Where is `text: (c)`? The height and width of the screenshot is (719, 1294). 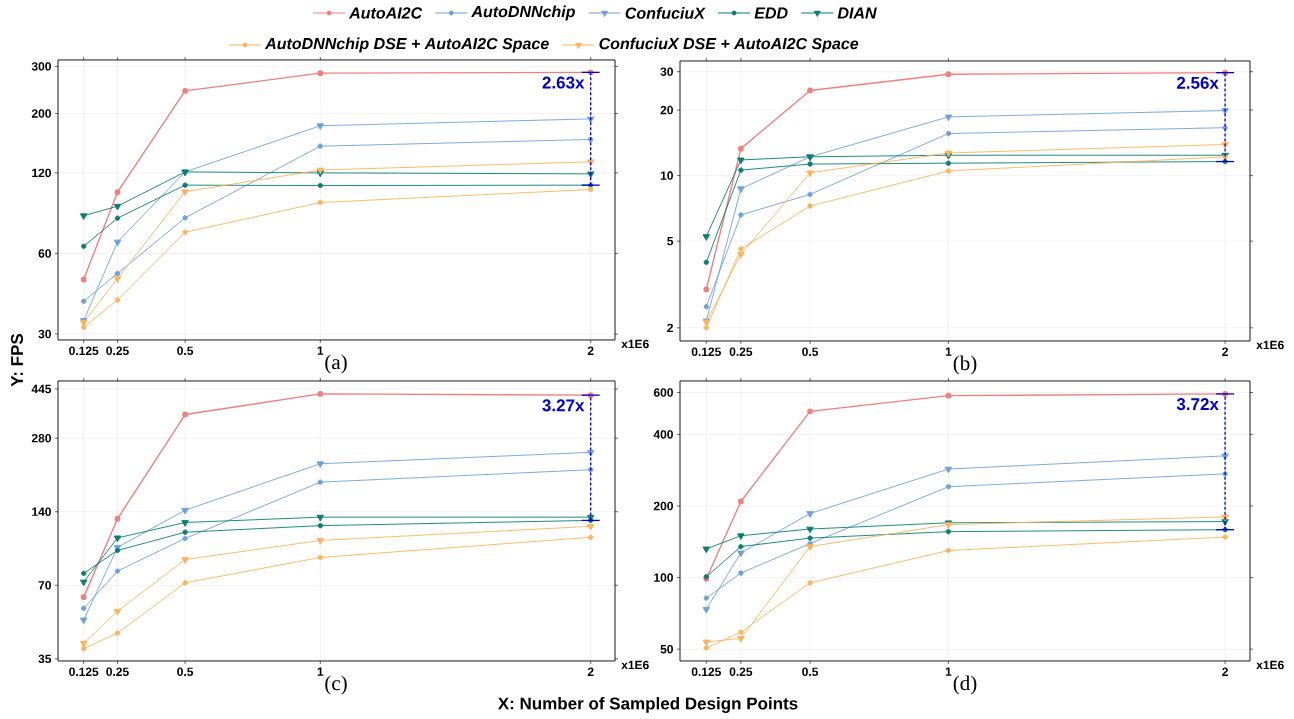
text: (c) is located at coordinates (336, 685).